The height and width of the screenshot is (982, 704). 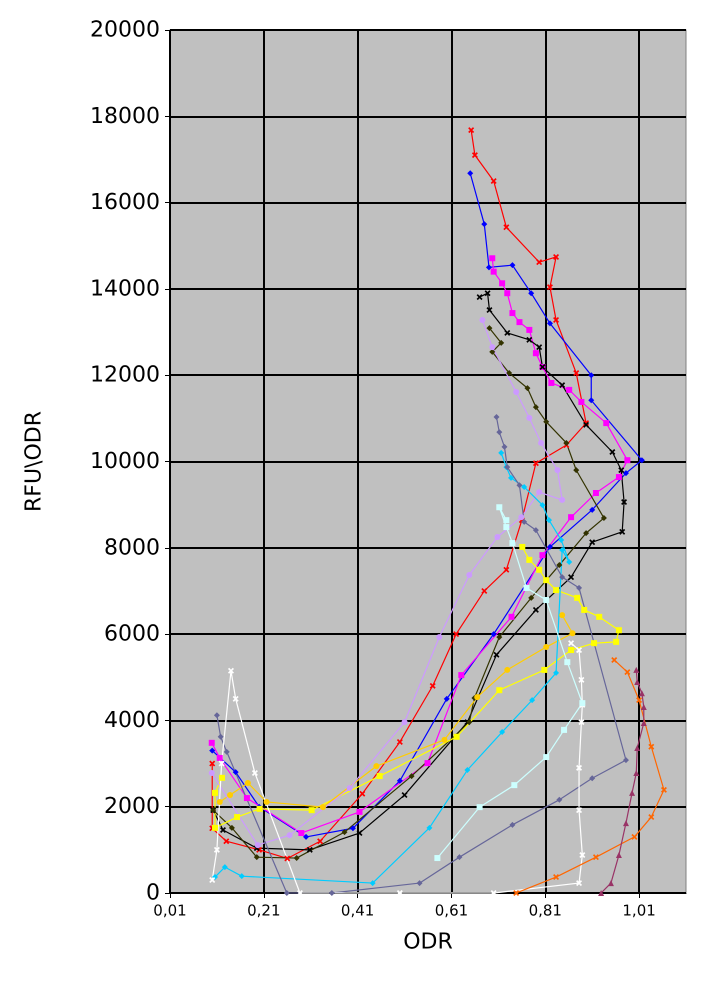 I want to click on x-tick-label: 0,81, so click(x=545, y=911).